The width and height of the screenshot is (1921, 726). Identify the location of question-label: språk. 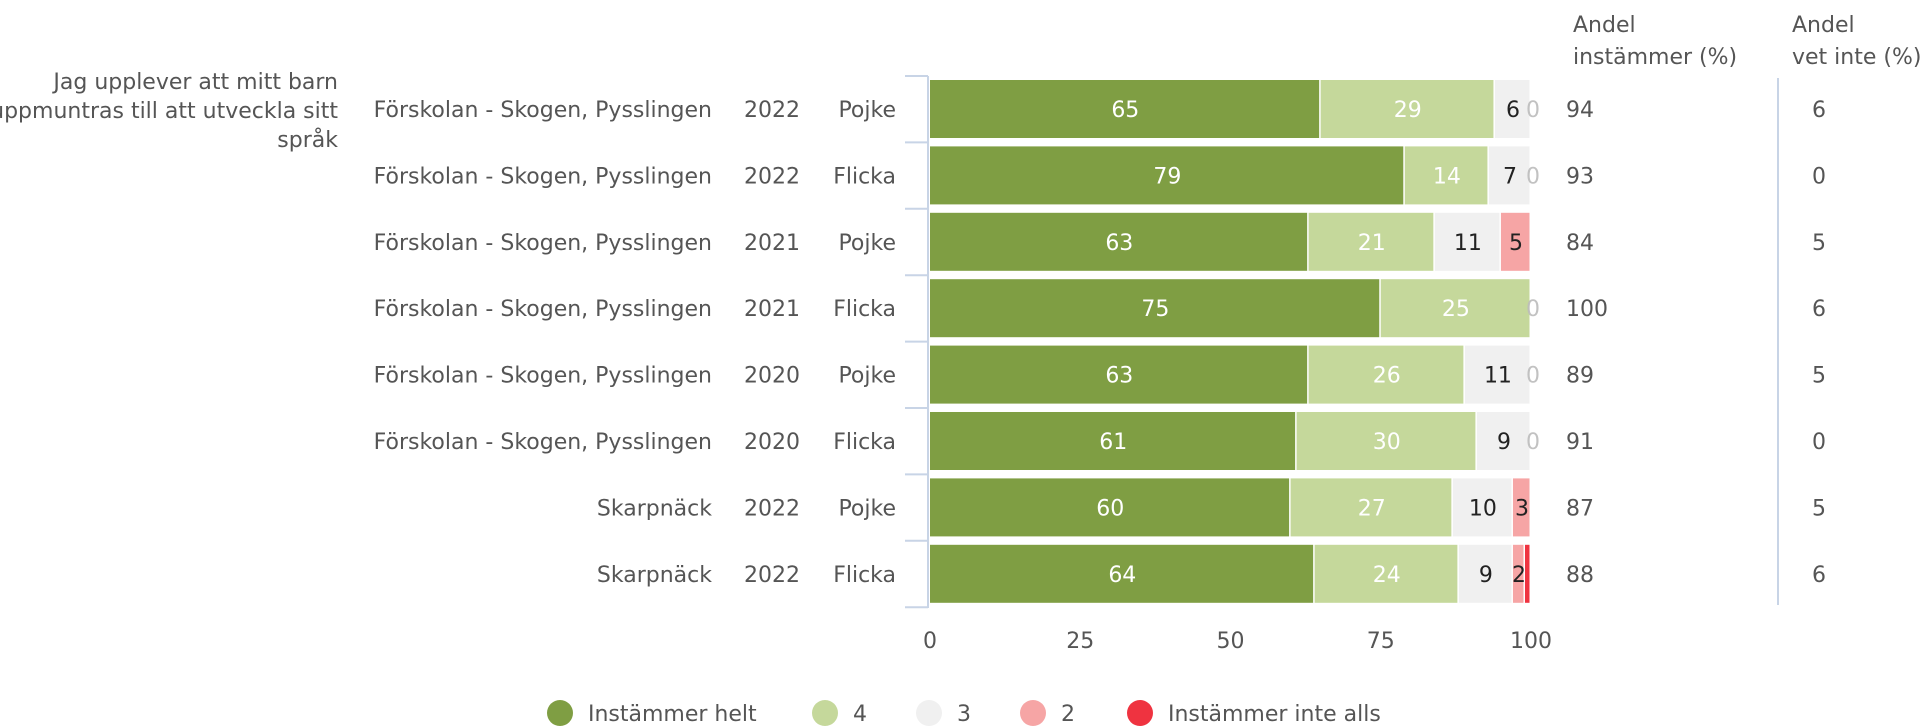
(307, 140).